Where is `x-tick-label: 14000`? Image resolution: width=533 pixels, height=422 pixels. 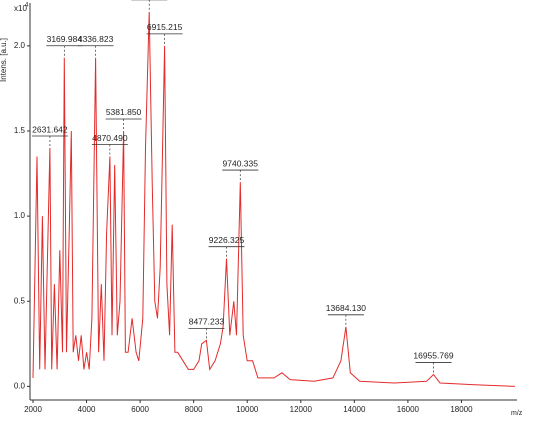
x-tick-label: 14000 is located at coordinates (354, 409).